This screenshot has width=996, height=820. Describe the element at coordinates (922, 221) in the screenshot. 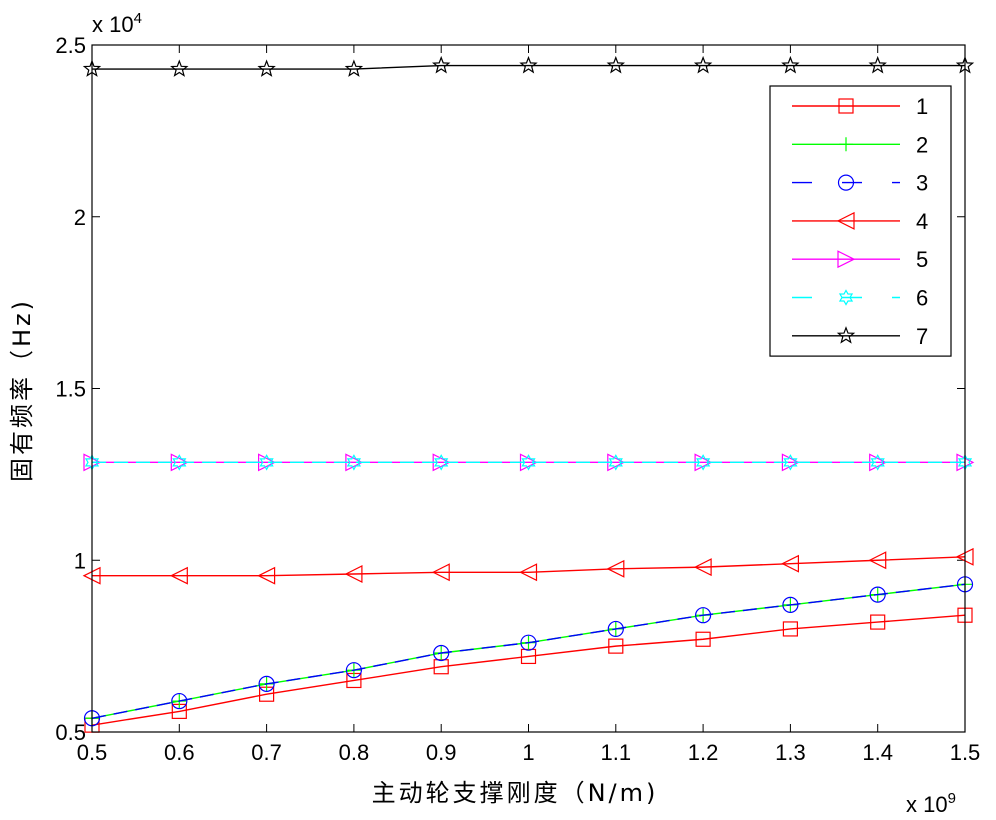

I see `legend-label-4: 4` at that location.